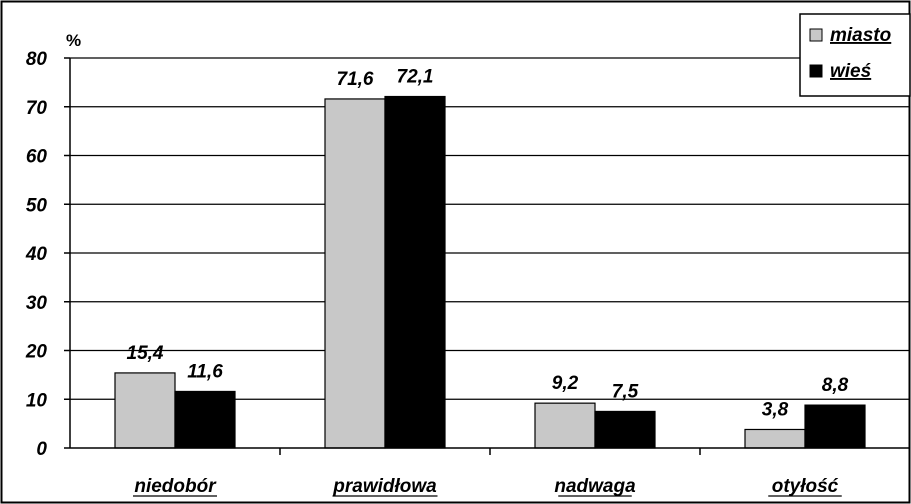 Image resolution: width=911 pixels, height=504 pixels. I want to click on y-tick-label: 20, so click(36, 352).